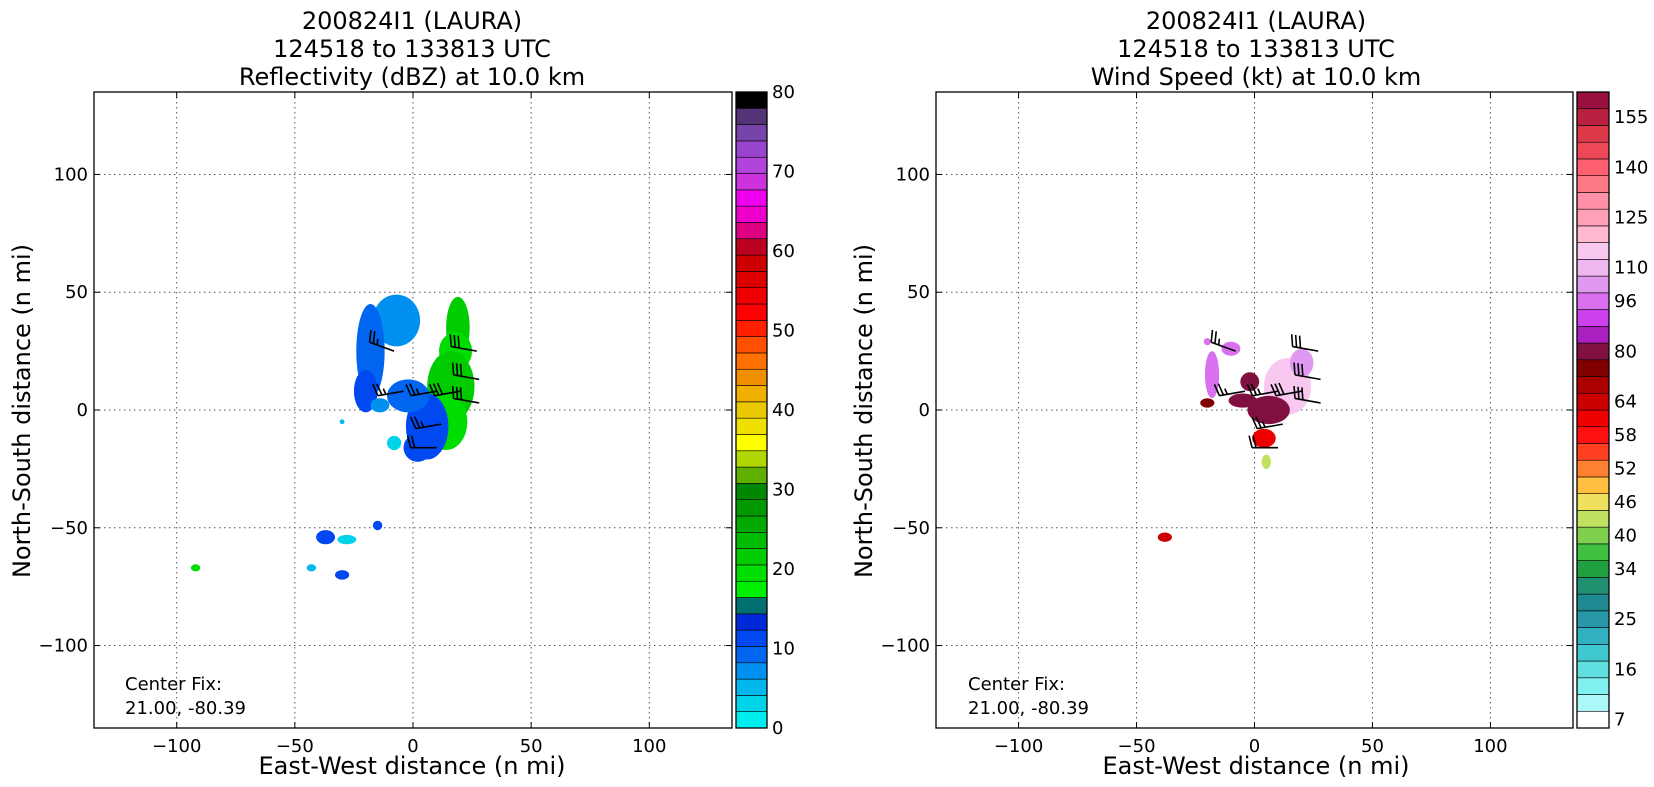 The height and width of the screenshot is (787, 1654). I want to click on wind-x-tick-label: −50, so click(1137, 746).